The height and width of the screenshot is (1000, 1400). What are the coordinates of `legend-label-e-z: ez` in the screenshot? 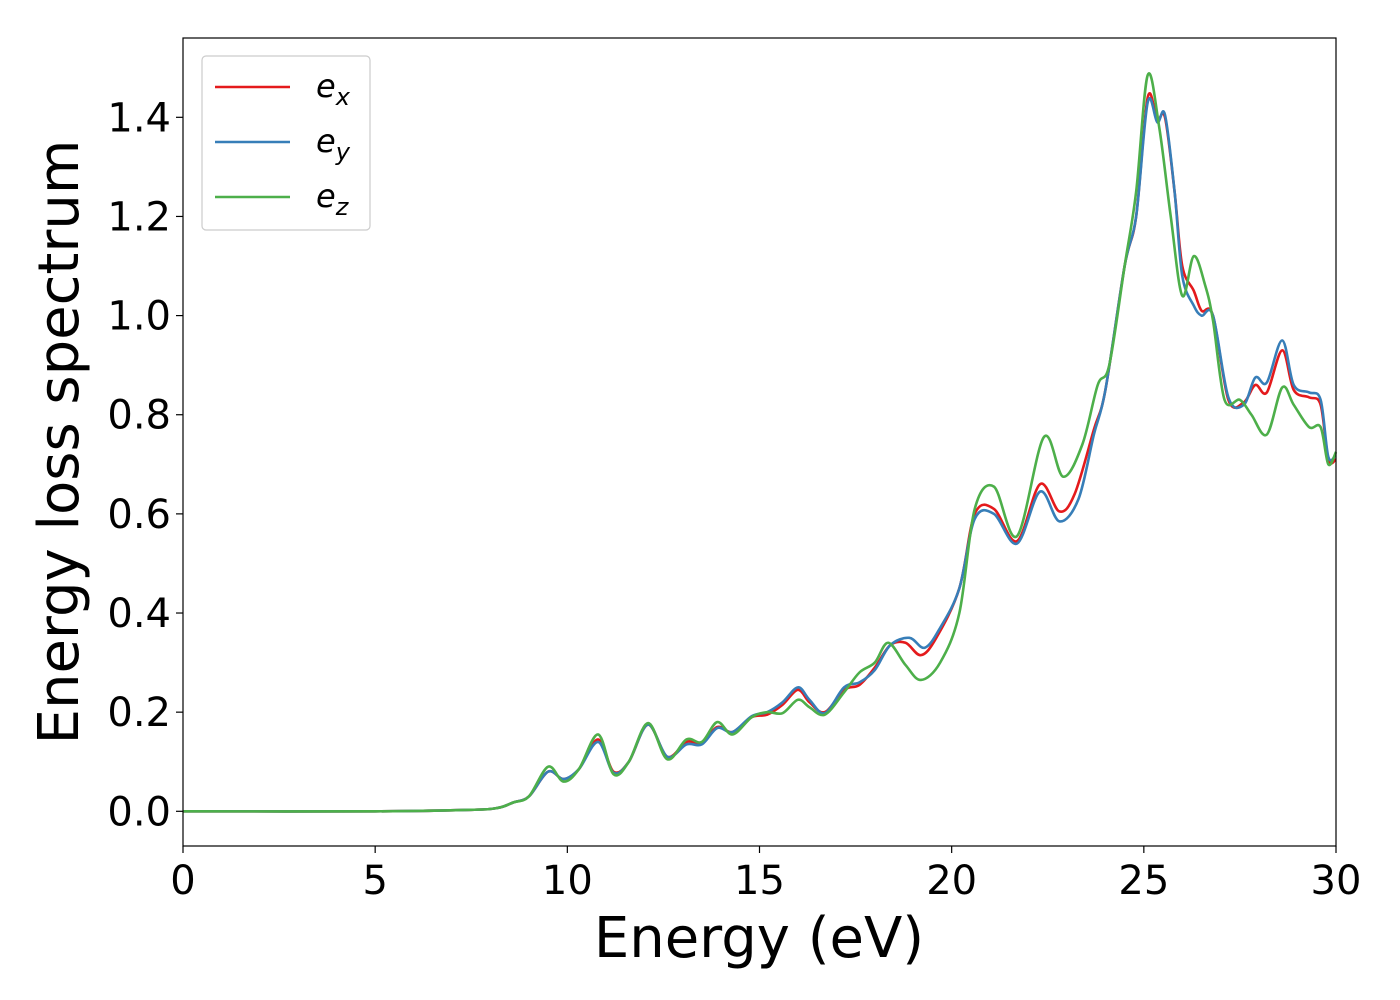 It's located at (333, 199).